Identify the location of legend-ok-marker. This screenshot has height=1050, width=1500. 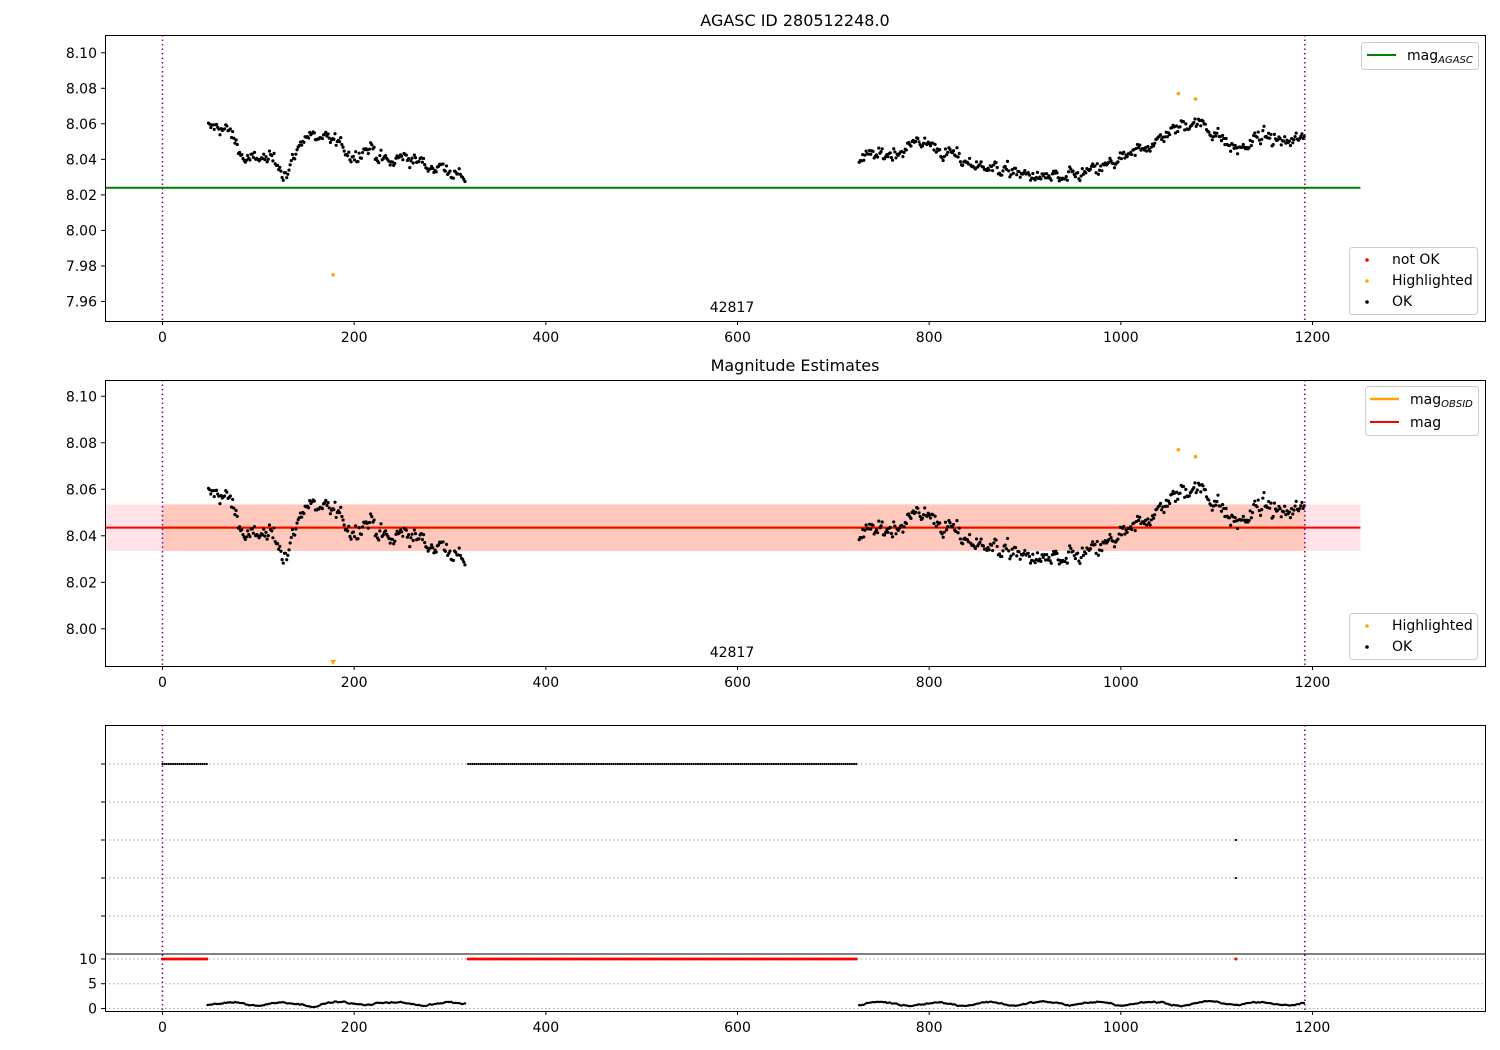
(1367, 302).